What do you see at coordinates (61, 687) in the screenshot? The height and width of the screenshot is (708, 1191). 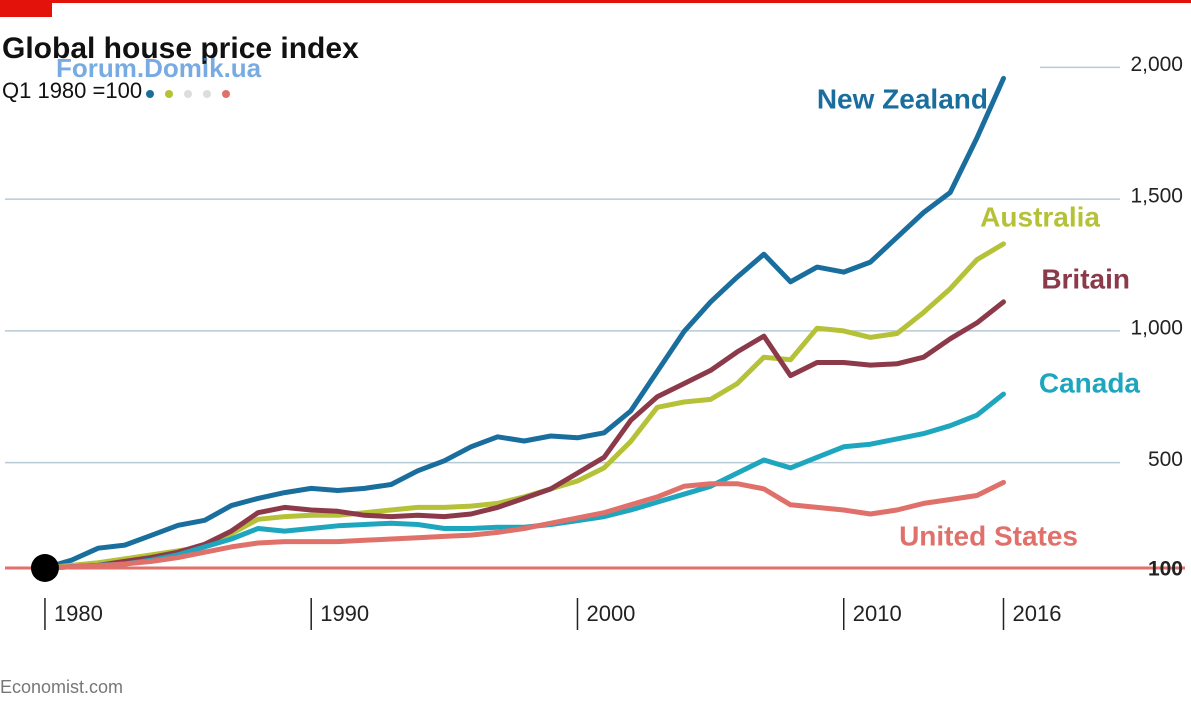 I see `source: Economist.com` at bounding box center [61, 687].